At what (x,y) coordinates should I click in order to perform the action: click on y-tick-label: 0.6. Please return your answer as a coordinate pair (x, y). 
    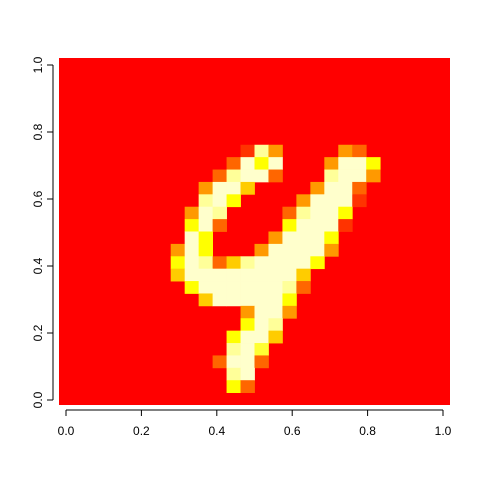
    Looking at the image, I should click on (38, 198).